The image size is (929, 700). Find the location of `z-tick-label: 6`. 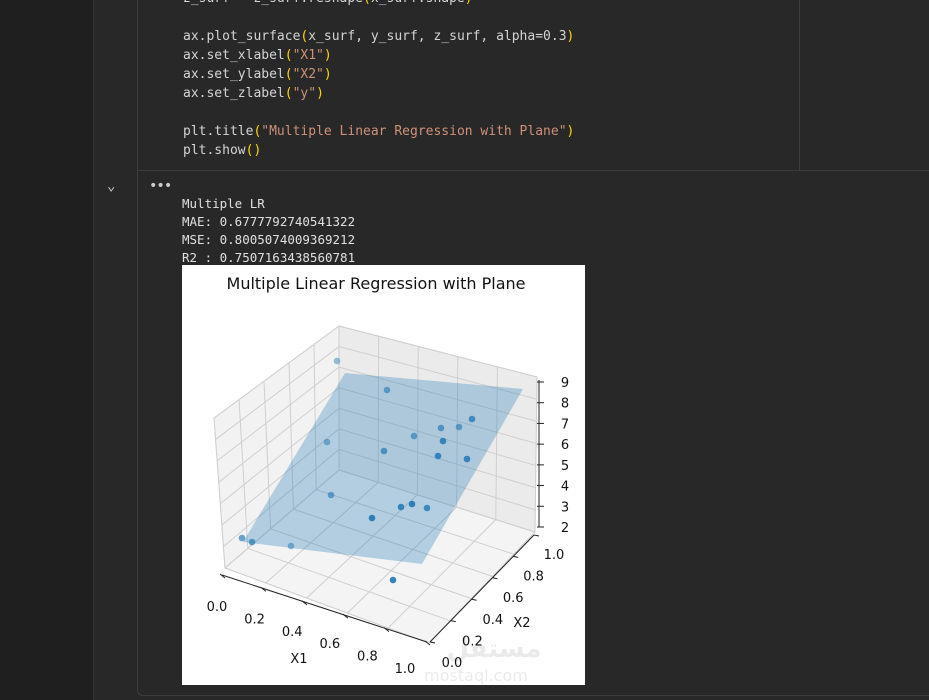

z-tick-label: 6 is located at coordinates (565, 445).